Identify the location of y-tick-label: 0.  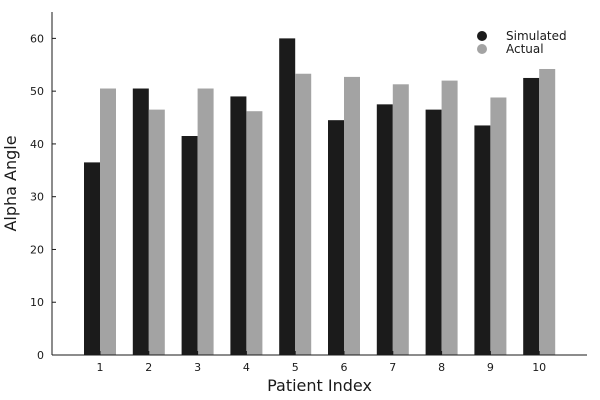
(40, 355).